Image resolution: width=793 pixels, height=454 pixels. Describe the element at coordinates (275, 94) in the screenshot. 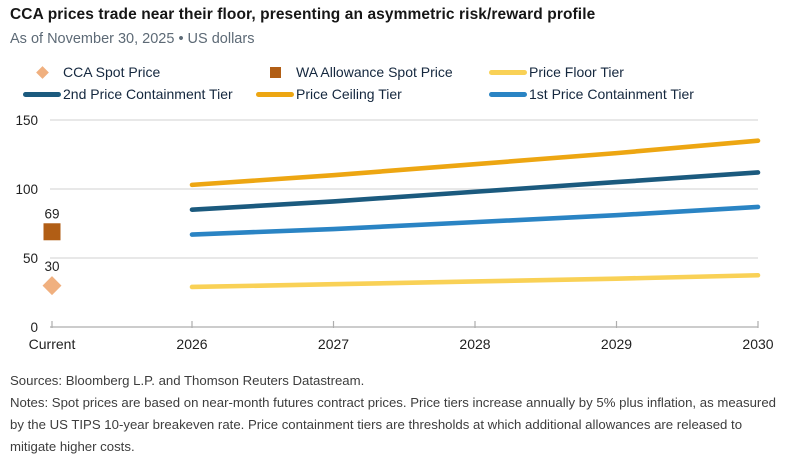

I see `price-ceiling-line-icon` at that location.